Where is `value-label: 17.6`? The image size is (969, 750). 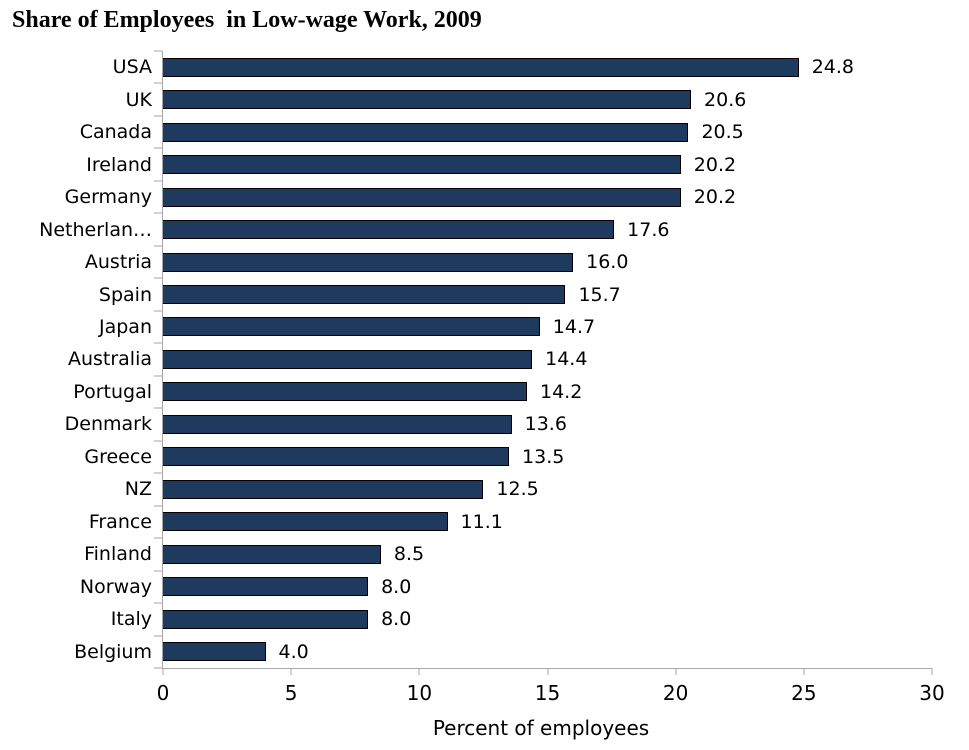 value-label: 17.6 is located at coordinates (648, 229).